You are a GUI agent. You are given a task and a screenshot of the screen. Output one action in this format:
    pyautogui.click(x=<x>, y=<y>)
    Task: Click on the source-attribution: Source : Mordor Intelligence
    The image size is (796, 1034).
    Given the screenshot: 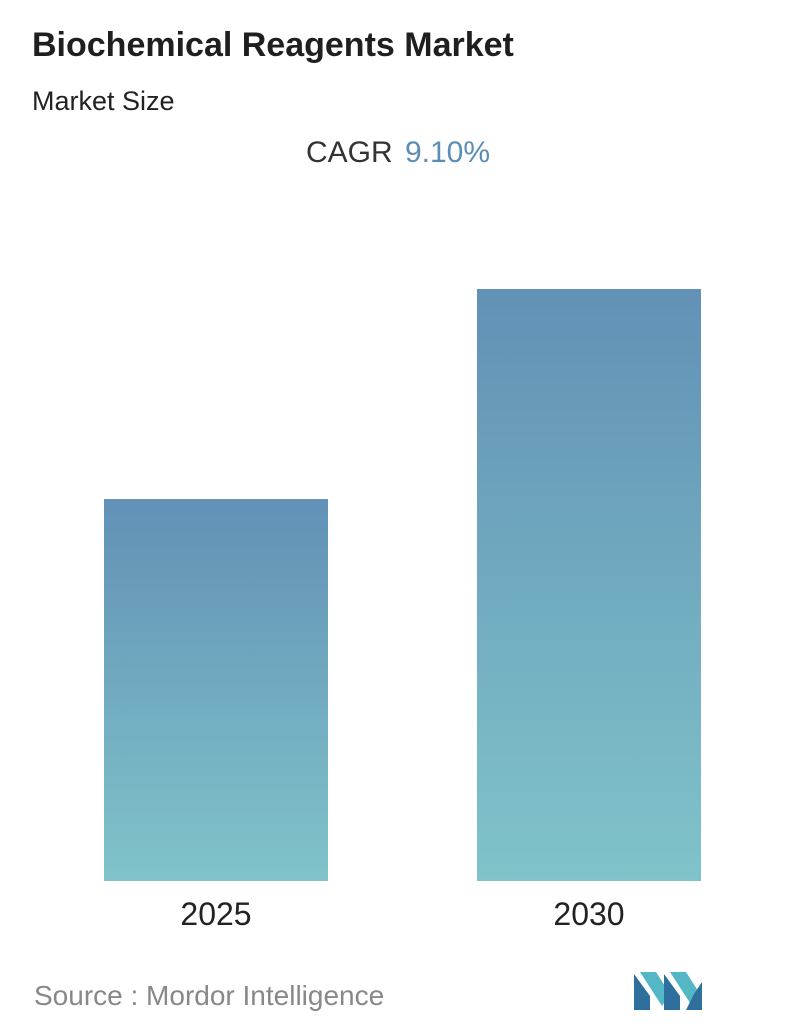 What is the action you would take?
    pyautogui.click(x=209, y=995)
    